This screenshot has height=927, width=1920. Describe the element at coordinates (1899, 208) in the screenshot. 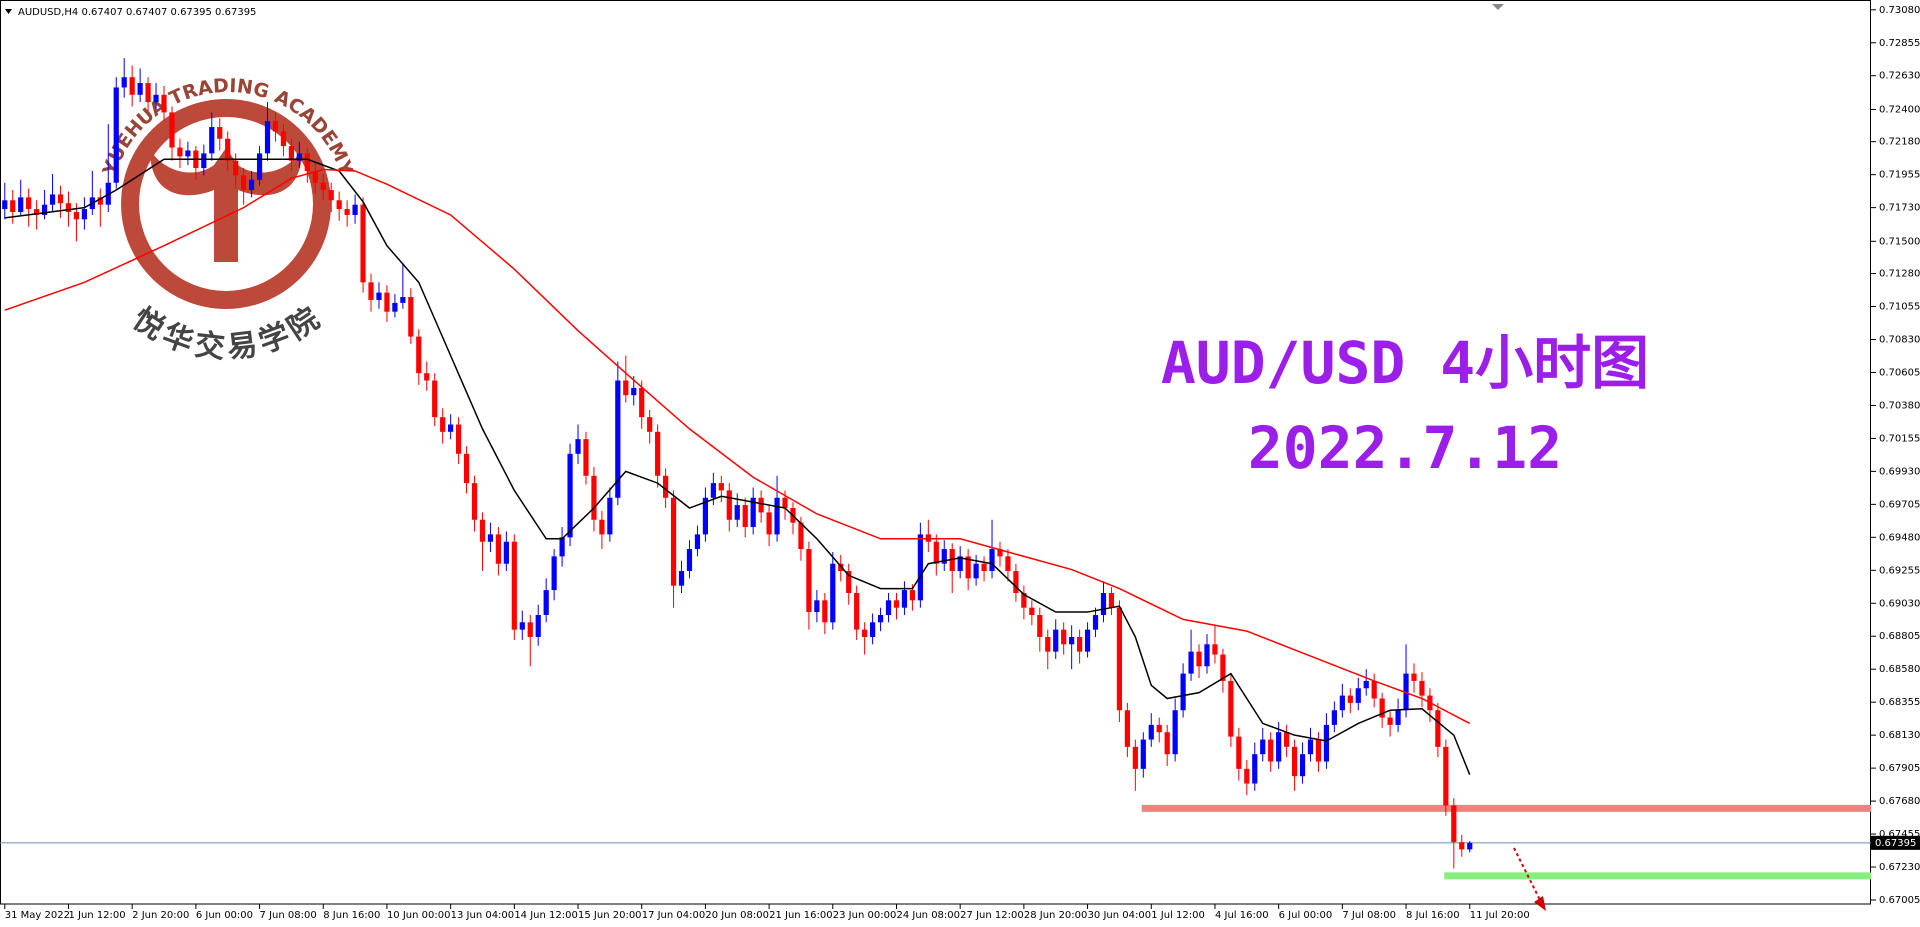

I see `y-tick-label: 0.71730` at that location.